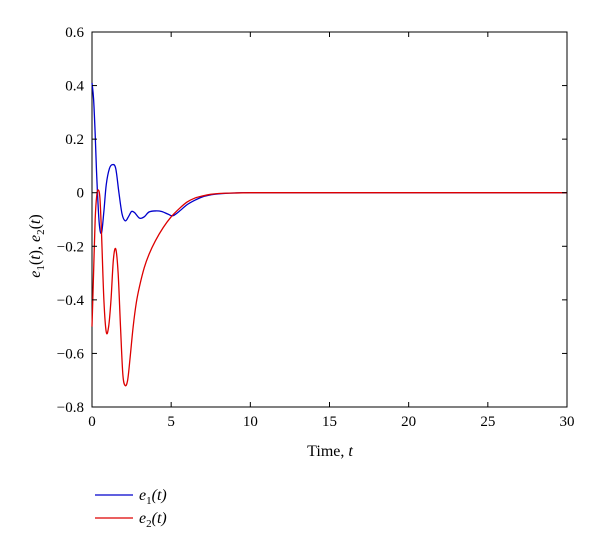 This screenshot has height=553, width=600. Describe the element at coordinates (330, 451) in the screenshot. I see `x-axis-label: Time, t` at that location.